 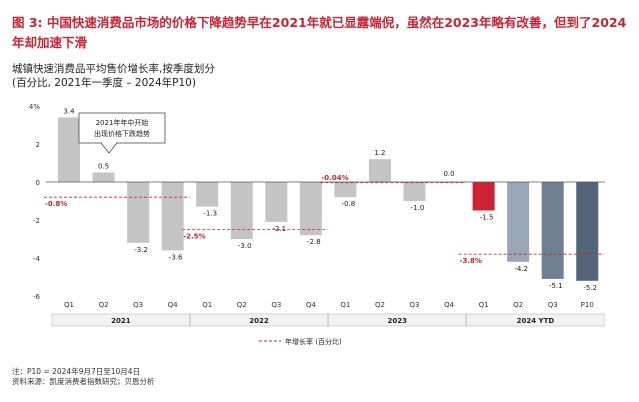 What do you see at coordinates (590, 288) in the screenshot?
I see `data-label: -5.2` at bounding box center [590, 288].